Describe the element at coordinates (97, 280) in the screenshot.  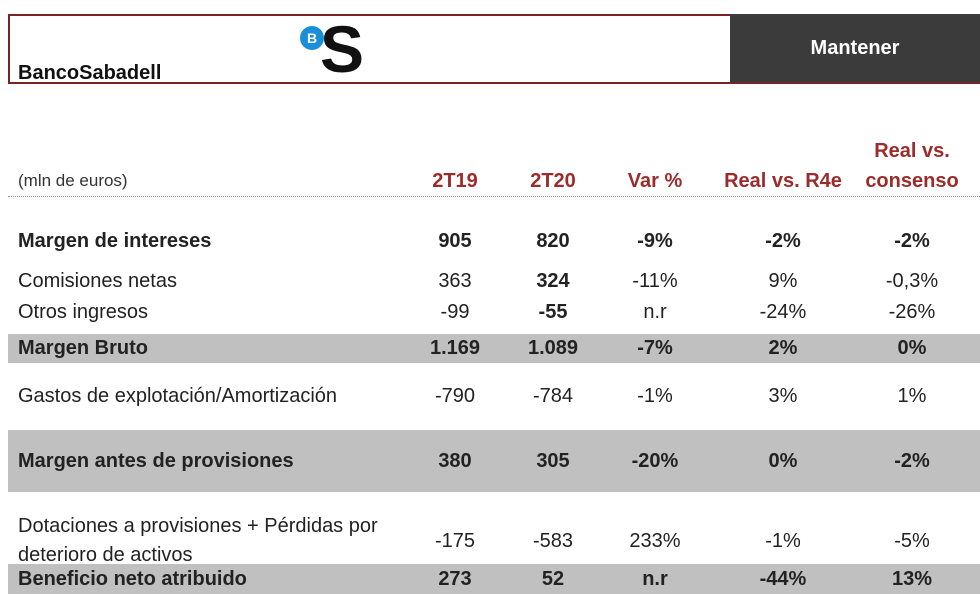
I see `row-label: Comisiones netas` at that location.